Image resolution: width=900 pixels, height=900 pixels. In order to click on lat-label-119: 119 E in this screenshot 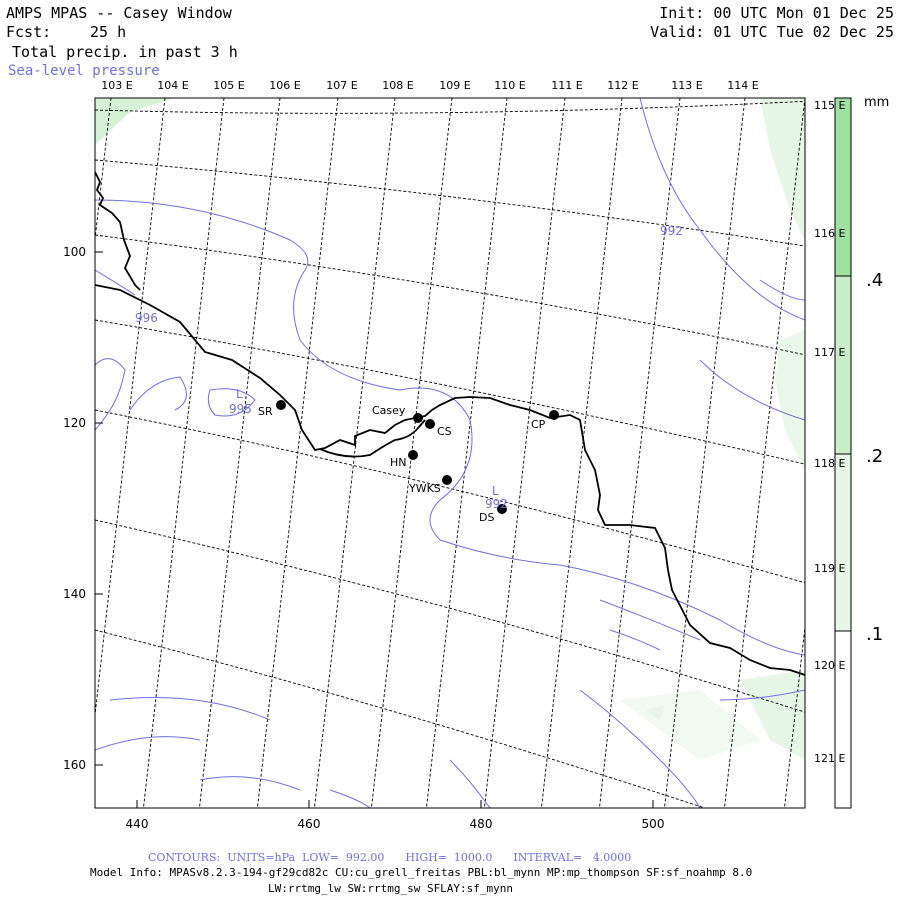, I will do `click(829, 568)`.